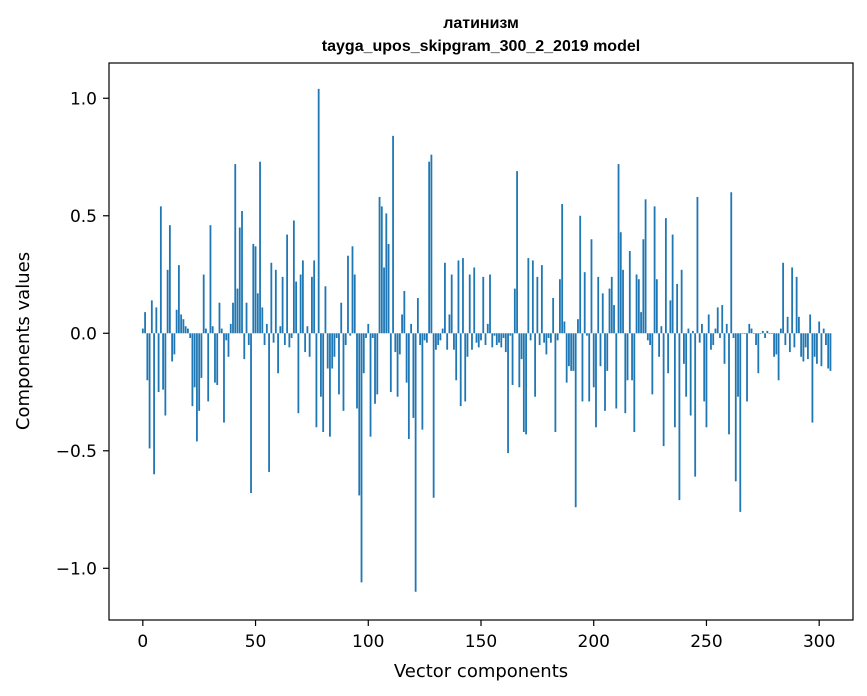  I want to click on y-tick-label: 0.0, so click(83, 334).